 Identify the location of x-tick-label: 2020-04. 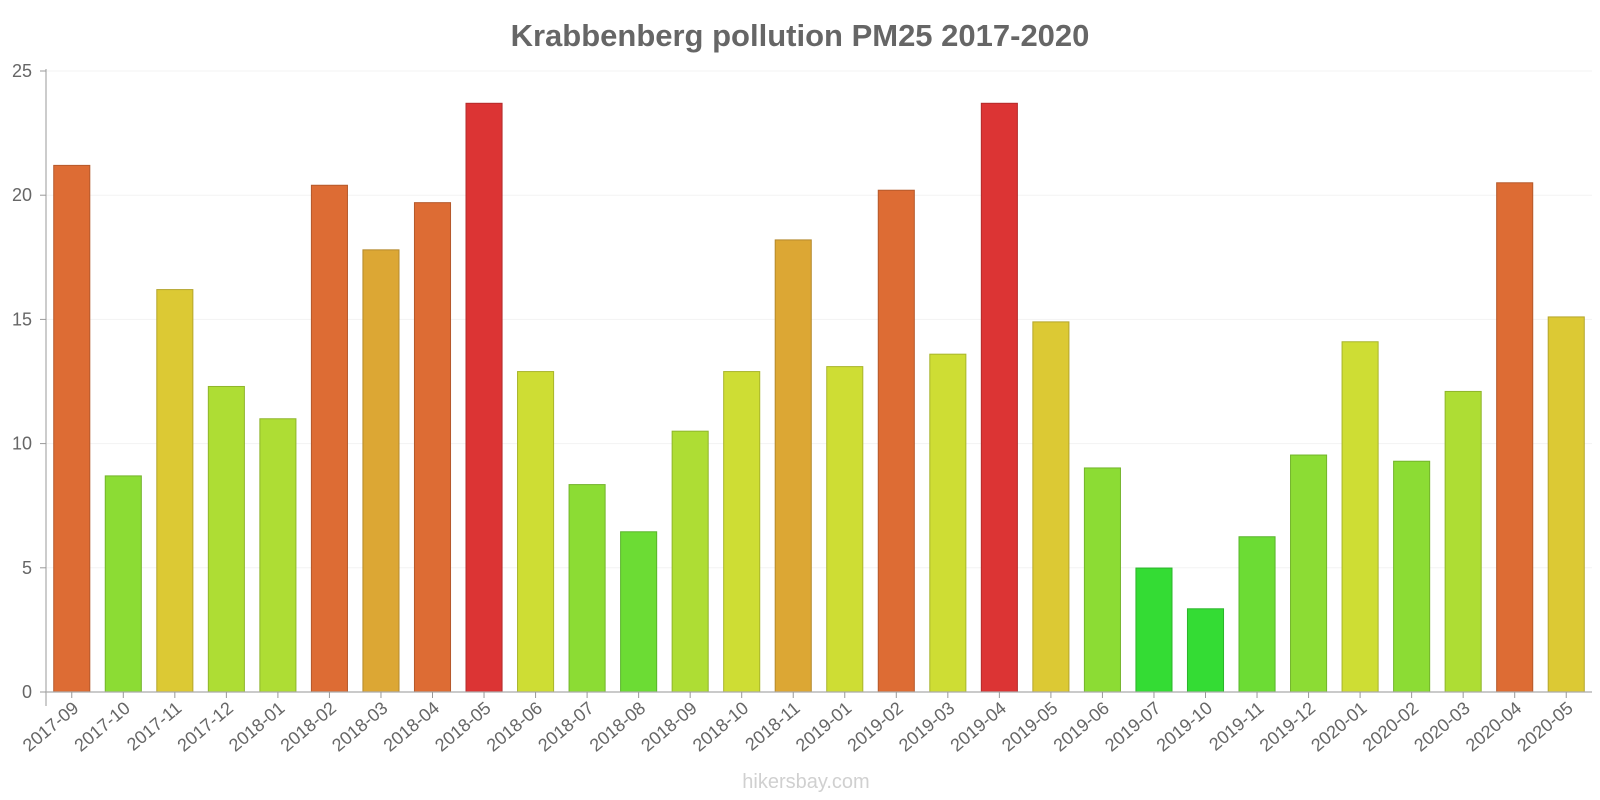
(1493, 727).